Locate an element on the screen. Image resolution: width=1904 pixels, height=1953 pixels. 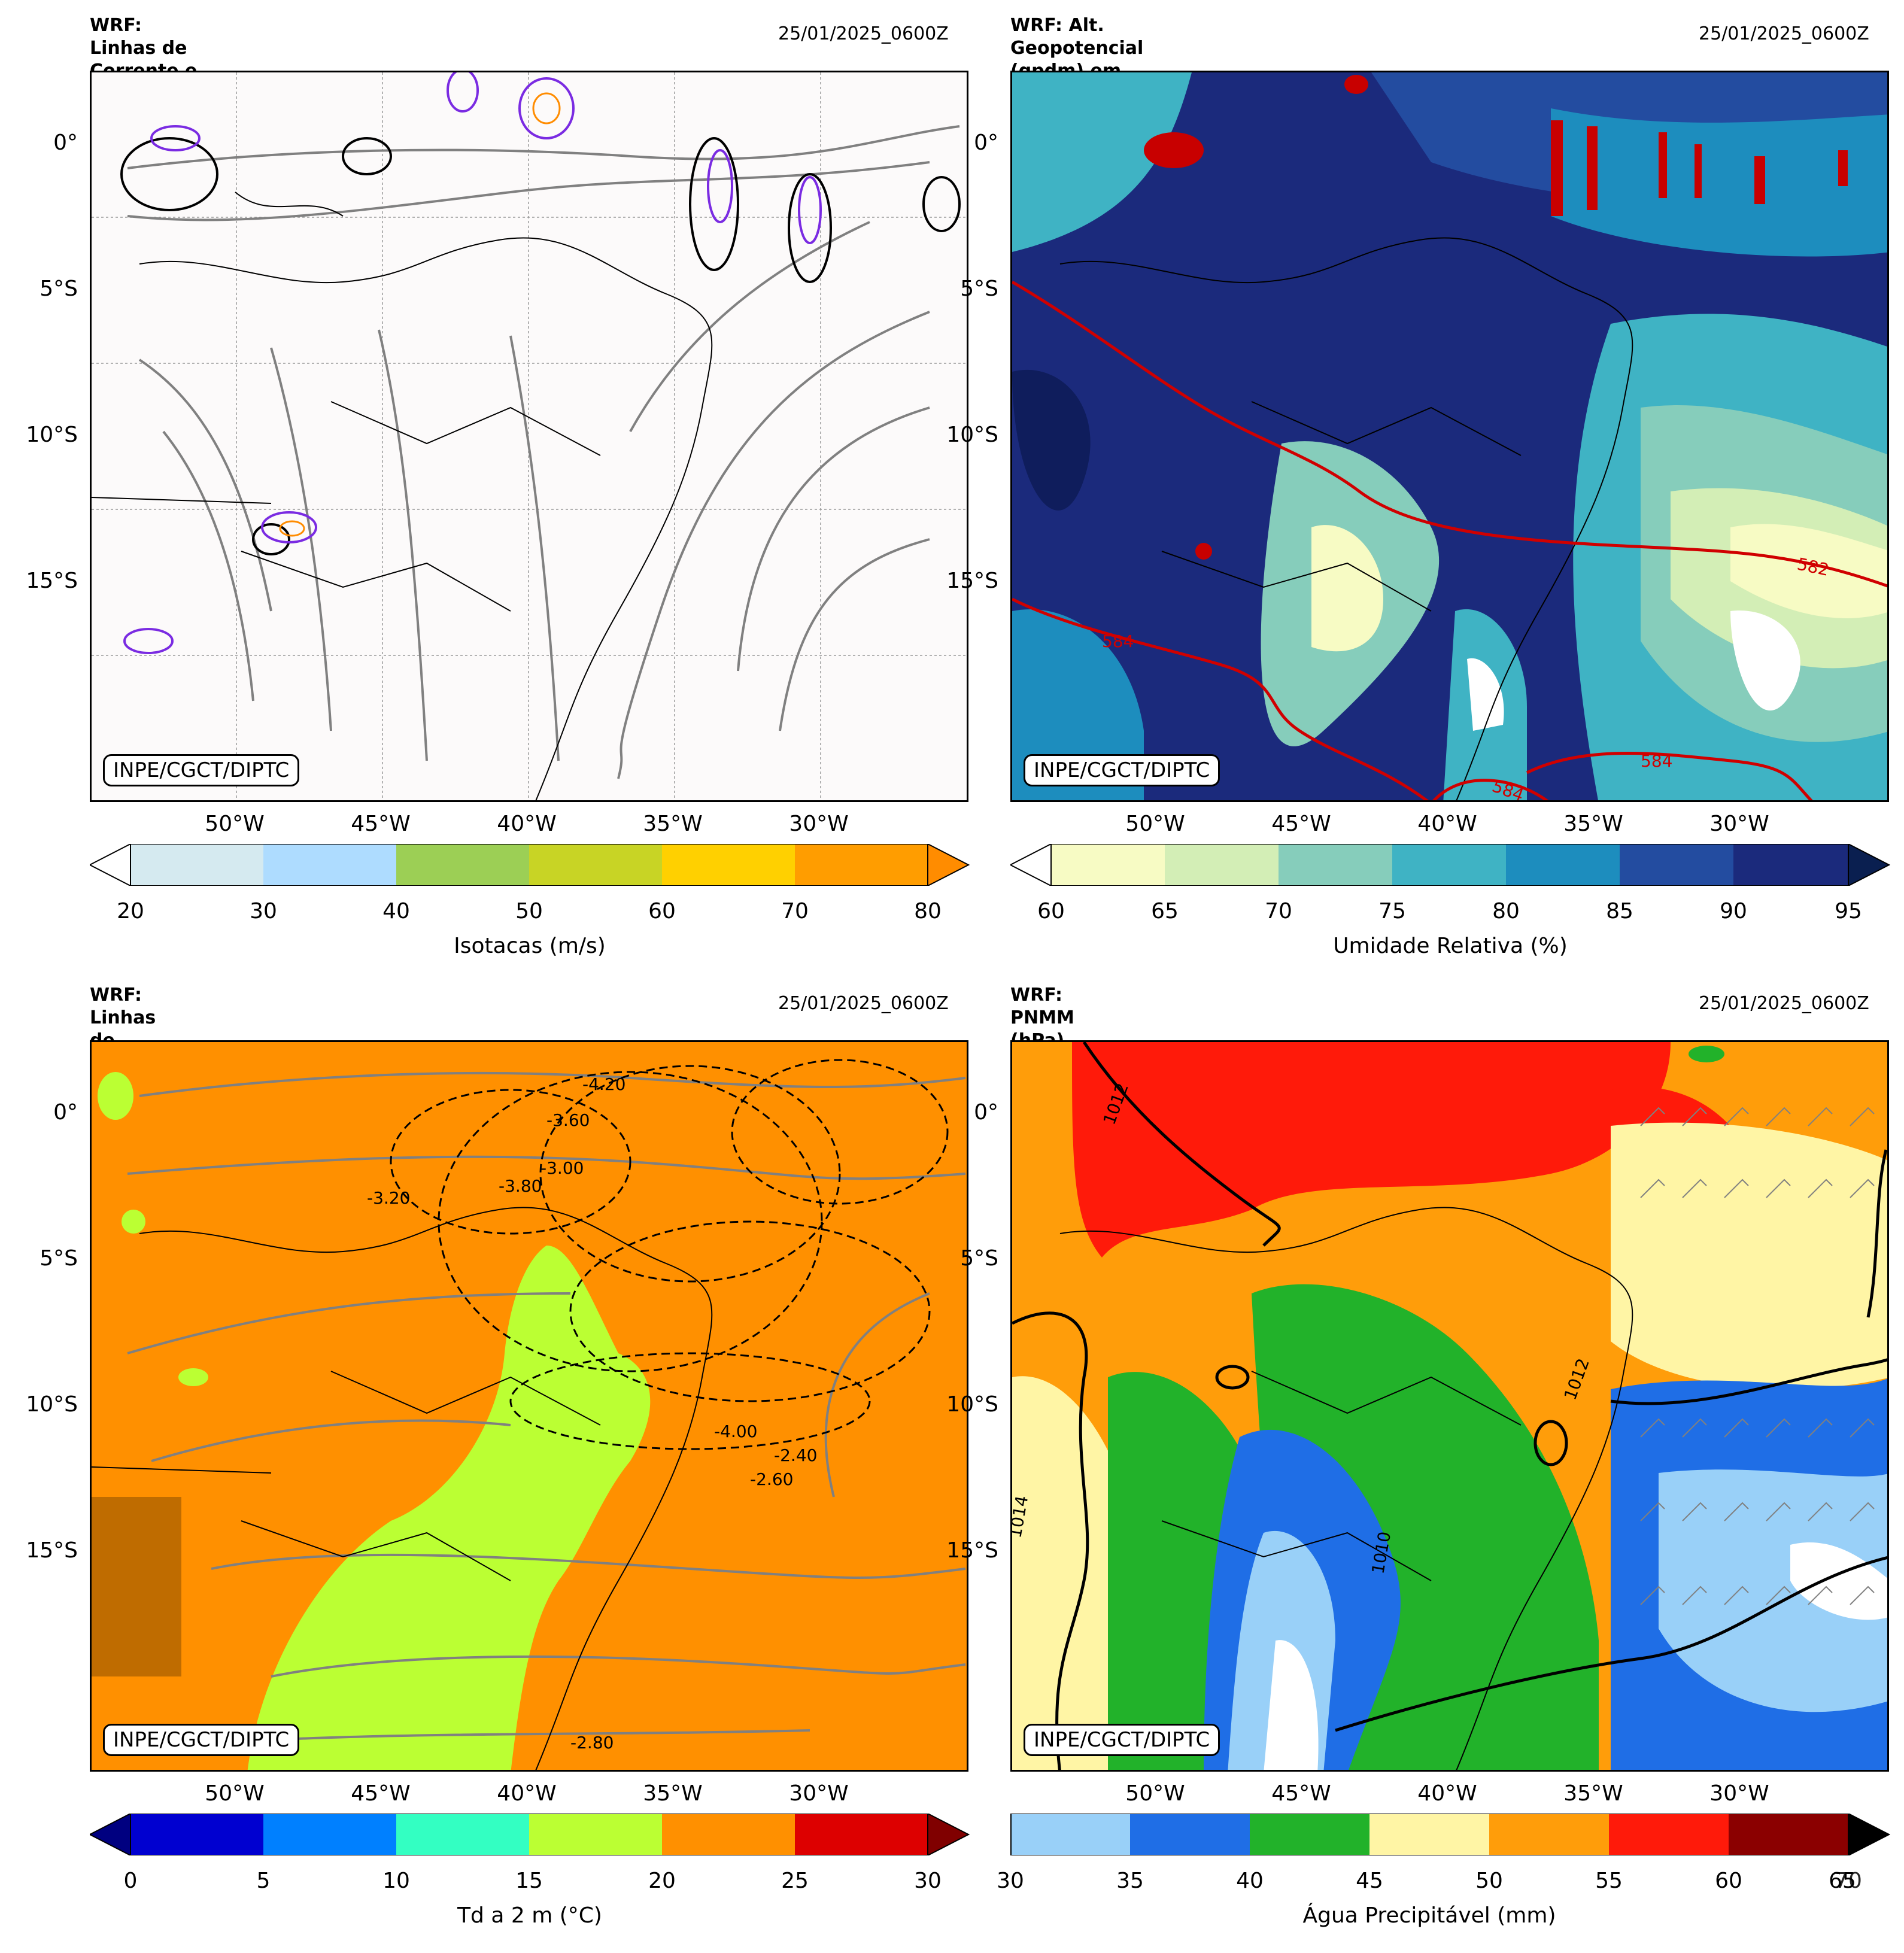
lat-label: 0° is located at coordinates (986, 1112).